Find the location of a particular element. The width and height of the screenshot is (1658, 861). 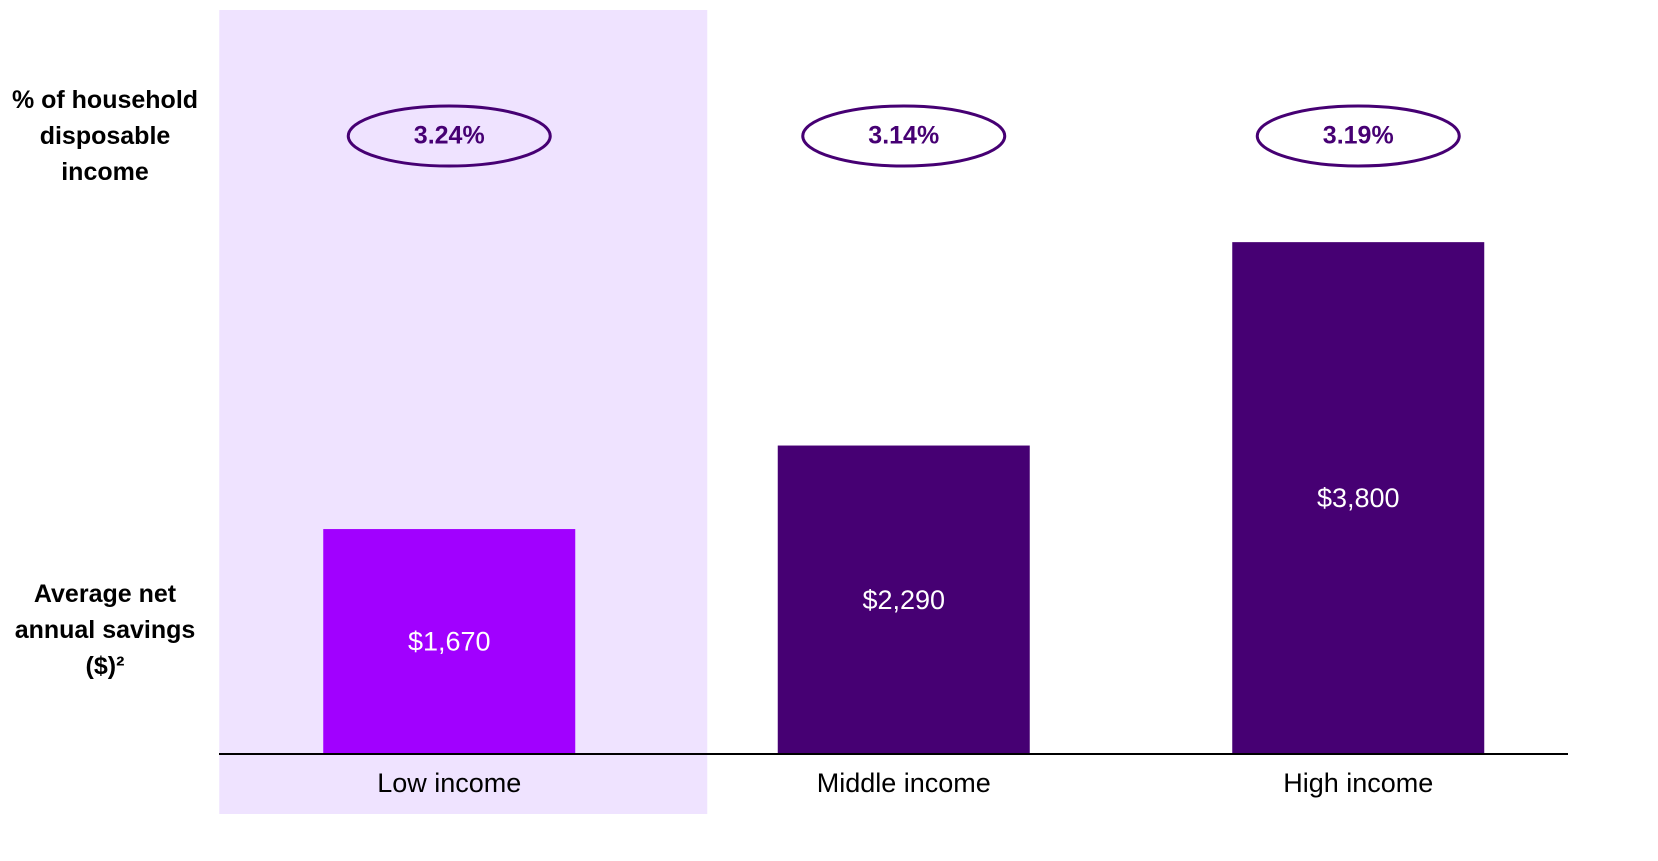

row-label: Average net annual savings ($)² is located at coordinates (105, 630).